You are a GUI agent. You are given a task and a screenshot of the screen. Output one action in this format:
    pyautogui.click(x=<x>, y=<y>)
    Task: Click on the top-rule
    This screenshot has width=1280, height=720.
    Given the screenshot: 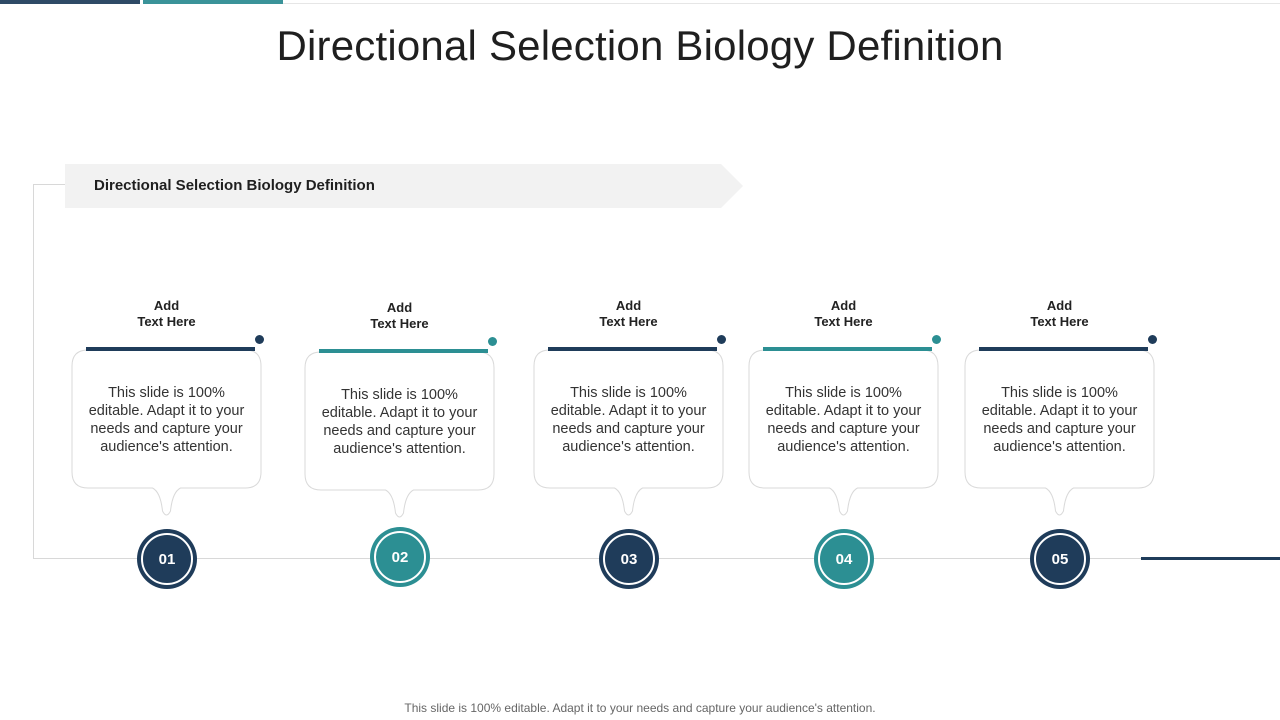 What is the action you would take?
    pyautogui.click(x=781, y=3)
    